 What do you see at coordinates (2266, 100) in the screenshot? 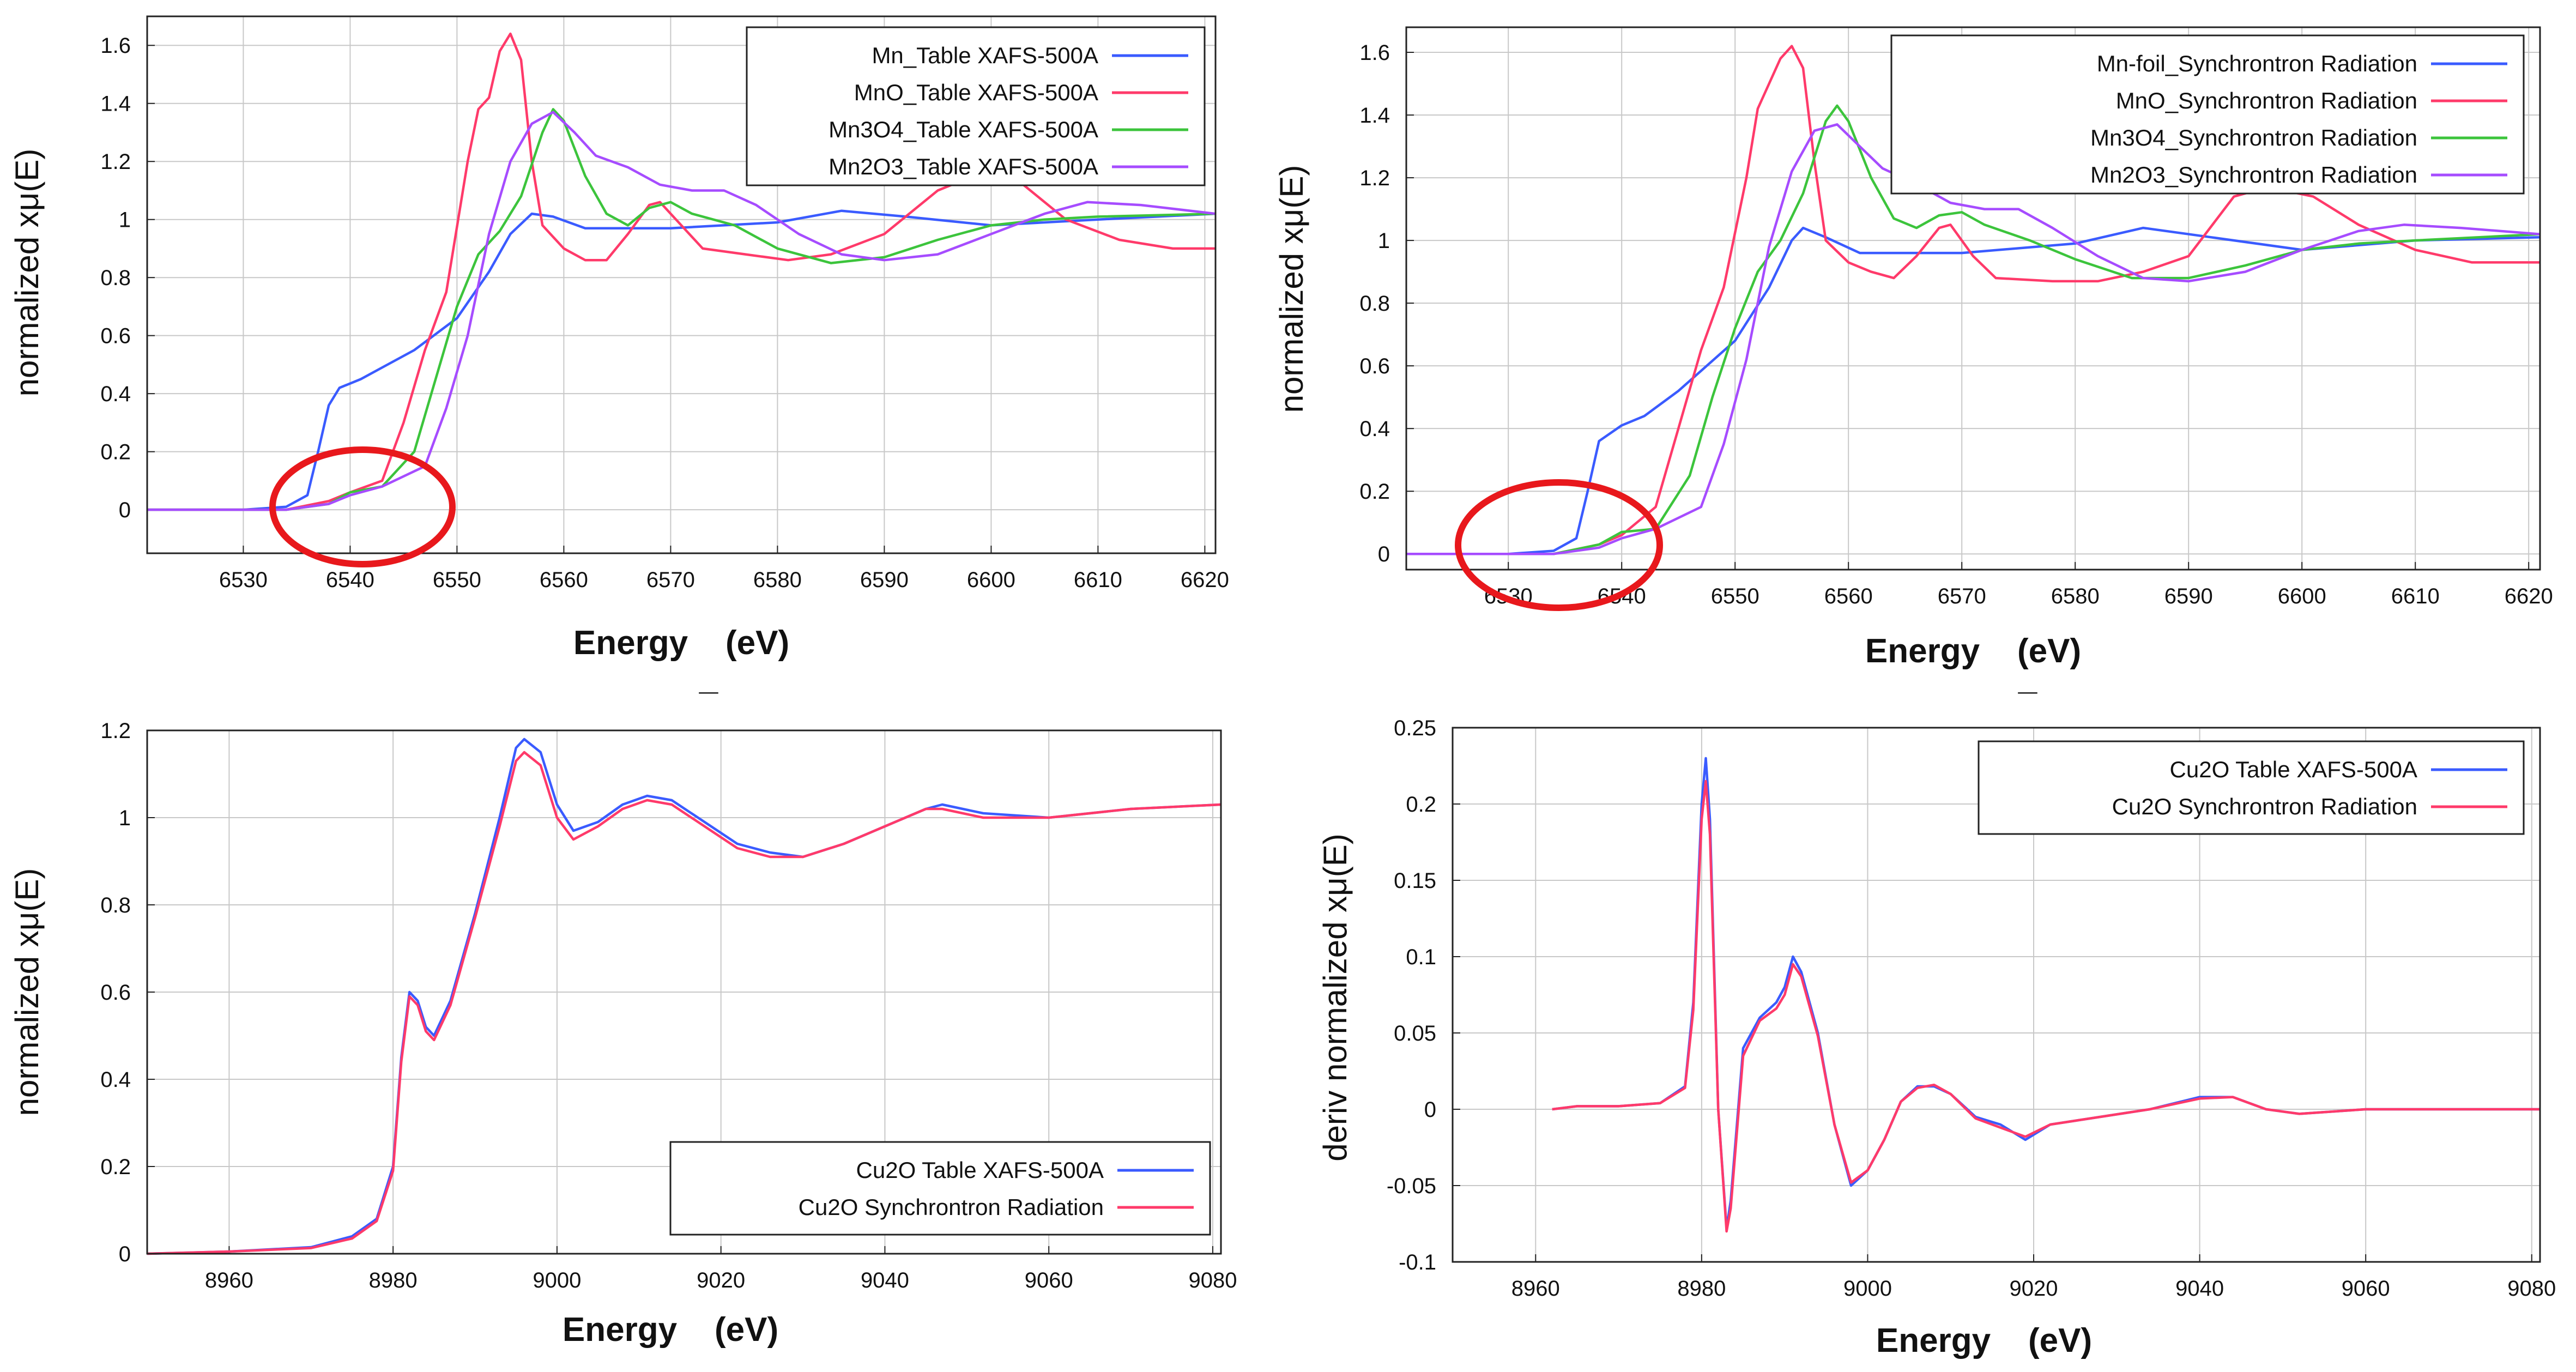
I see `legend-entry-label: MnO_Synchrontron Radiation` at bounding box center [2266, 100].